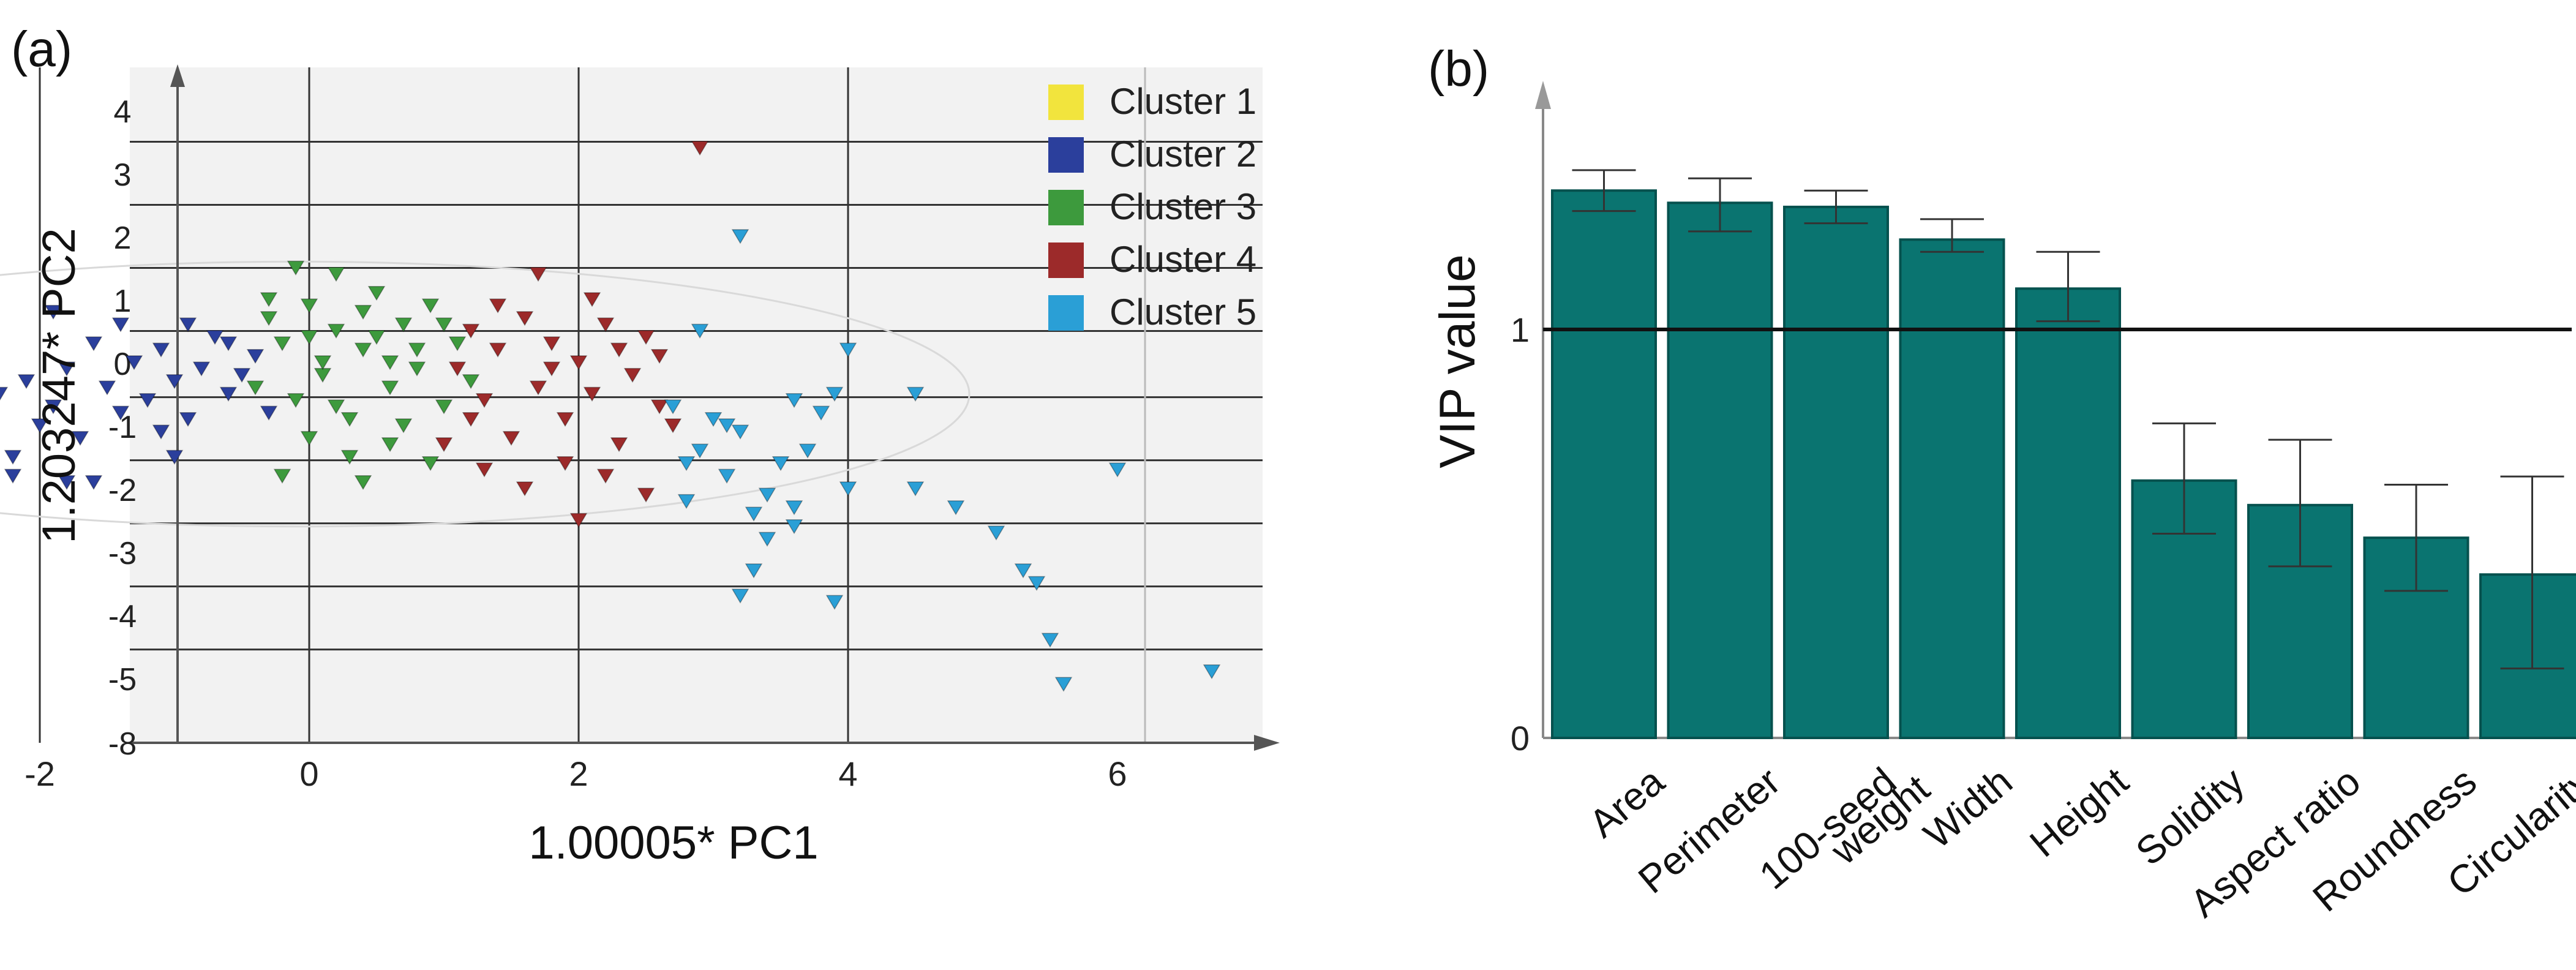  I want to click on legend-label-cluster-4: Cluster 4, so click(1183, 259).